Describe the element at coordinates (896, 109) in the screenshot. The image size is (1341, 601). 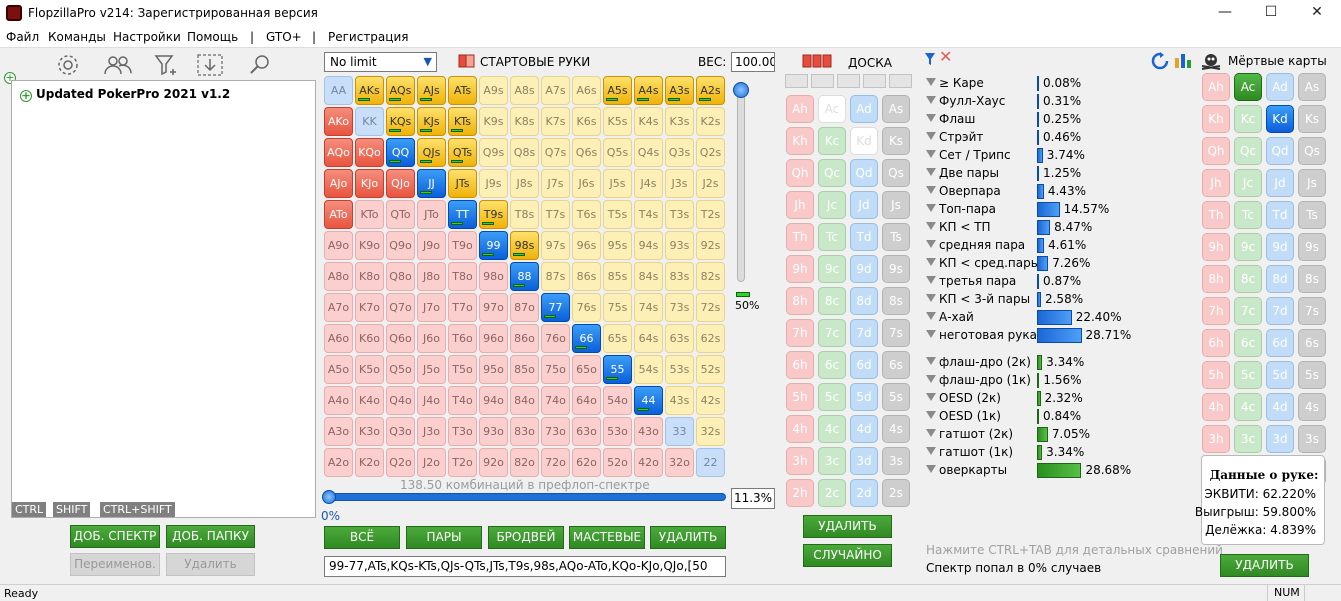
I see `board-card-As: As` at that location.